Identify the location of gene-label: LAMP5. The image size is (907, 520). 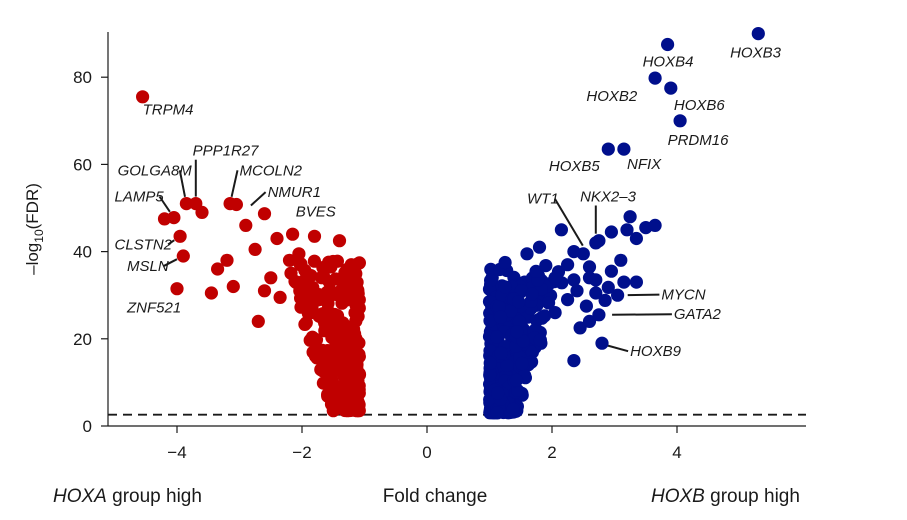
(140, 197).